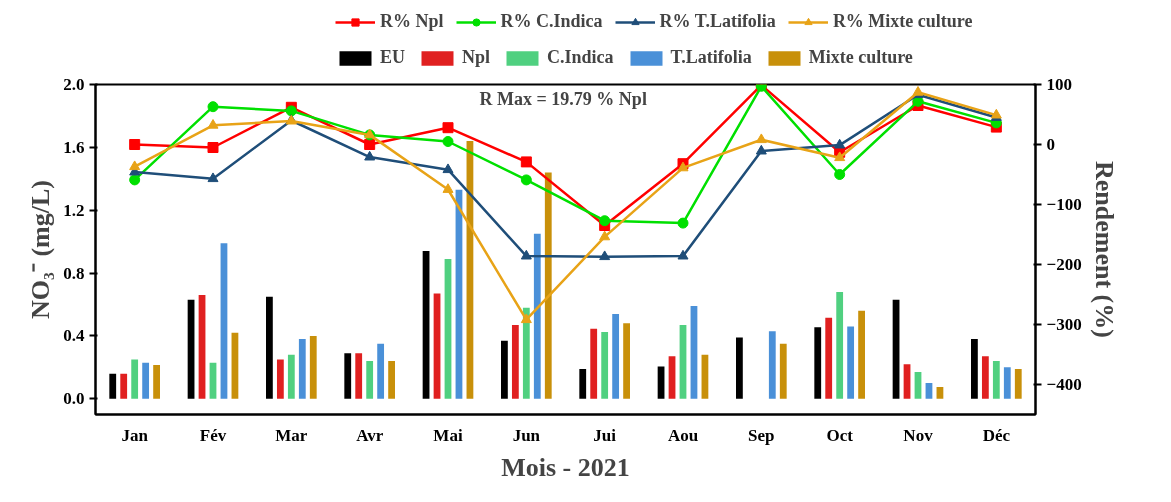  I want to click on x-axis-title: Mois - 2021, so click(565, 467).